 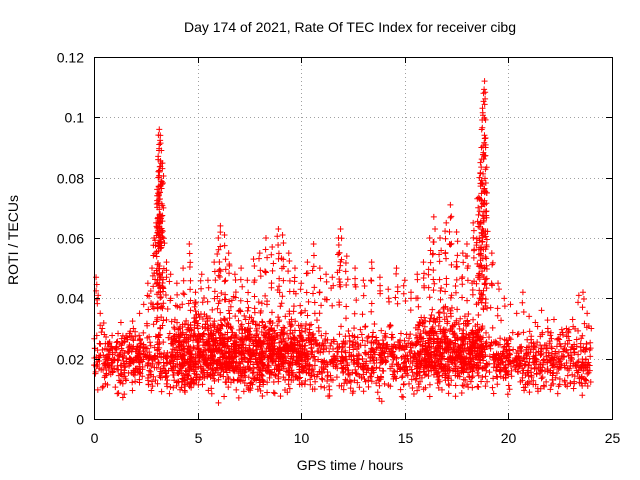 What do you see at coordinates (70, 360) in the screenshot?
I see `y-tick-label: 0.02` at bounding box center [70, 360].